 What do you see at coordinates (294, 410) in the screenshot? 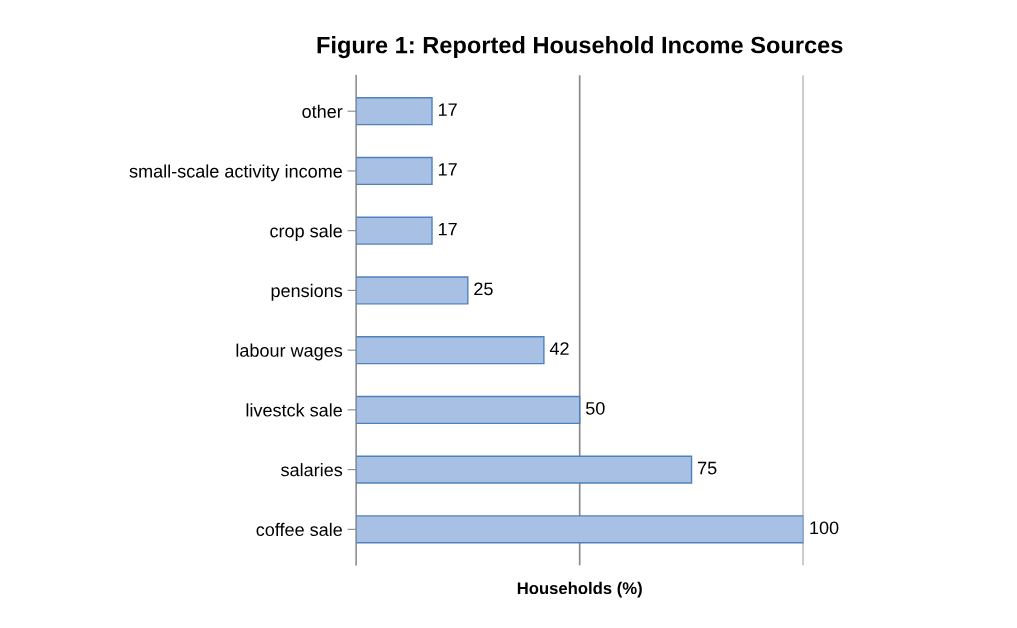
I see `y-tick-label: livestck sale` at bounding box center [294, 410].